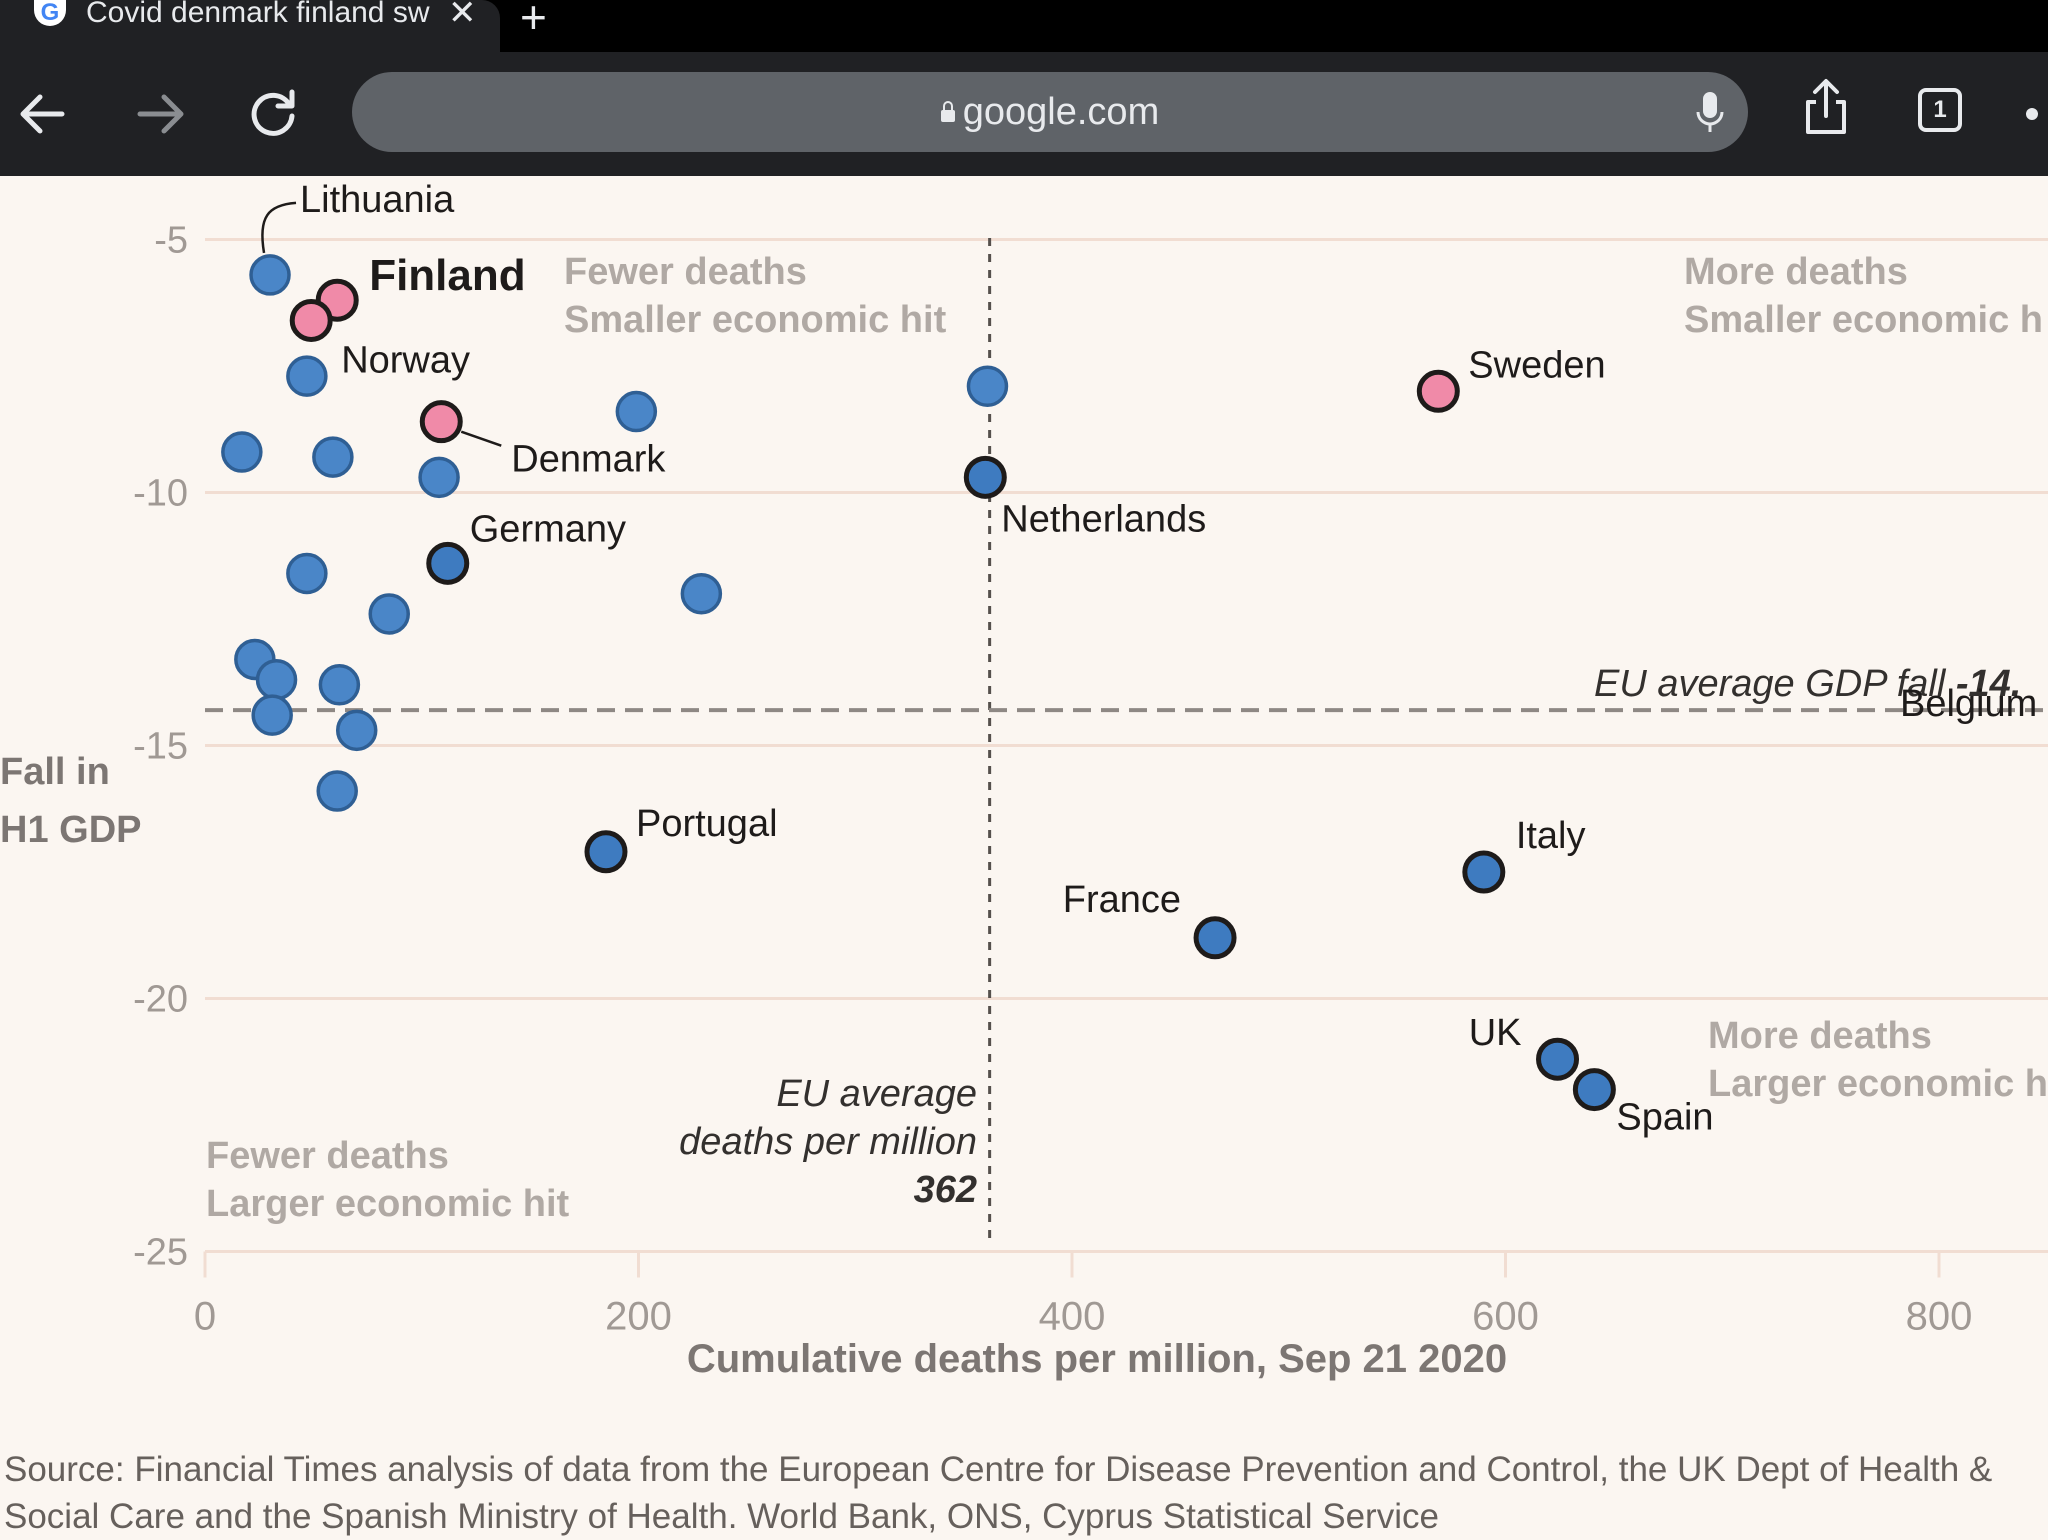 The width and height of the screenshot is (2048, 1540). Describe the element at coordinates (160, 747) in the screenshot. I see `y-tick-label: -15` at that location.